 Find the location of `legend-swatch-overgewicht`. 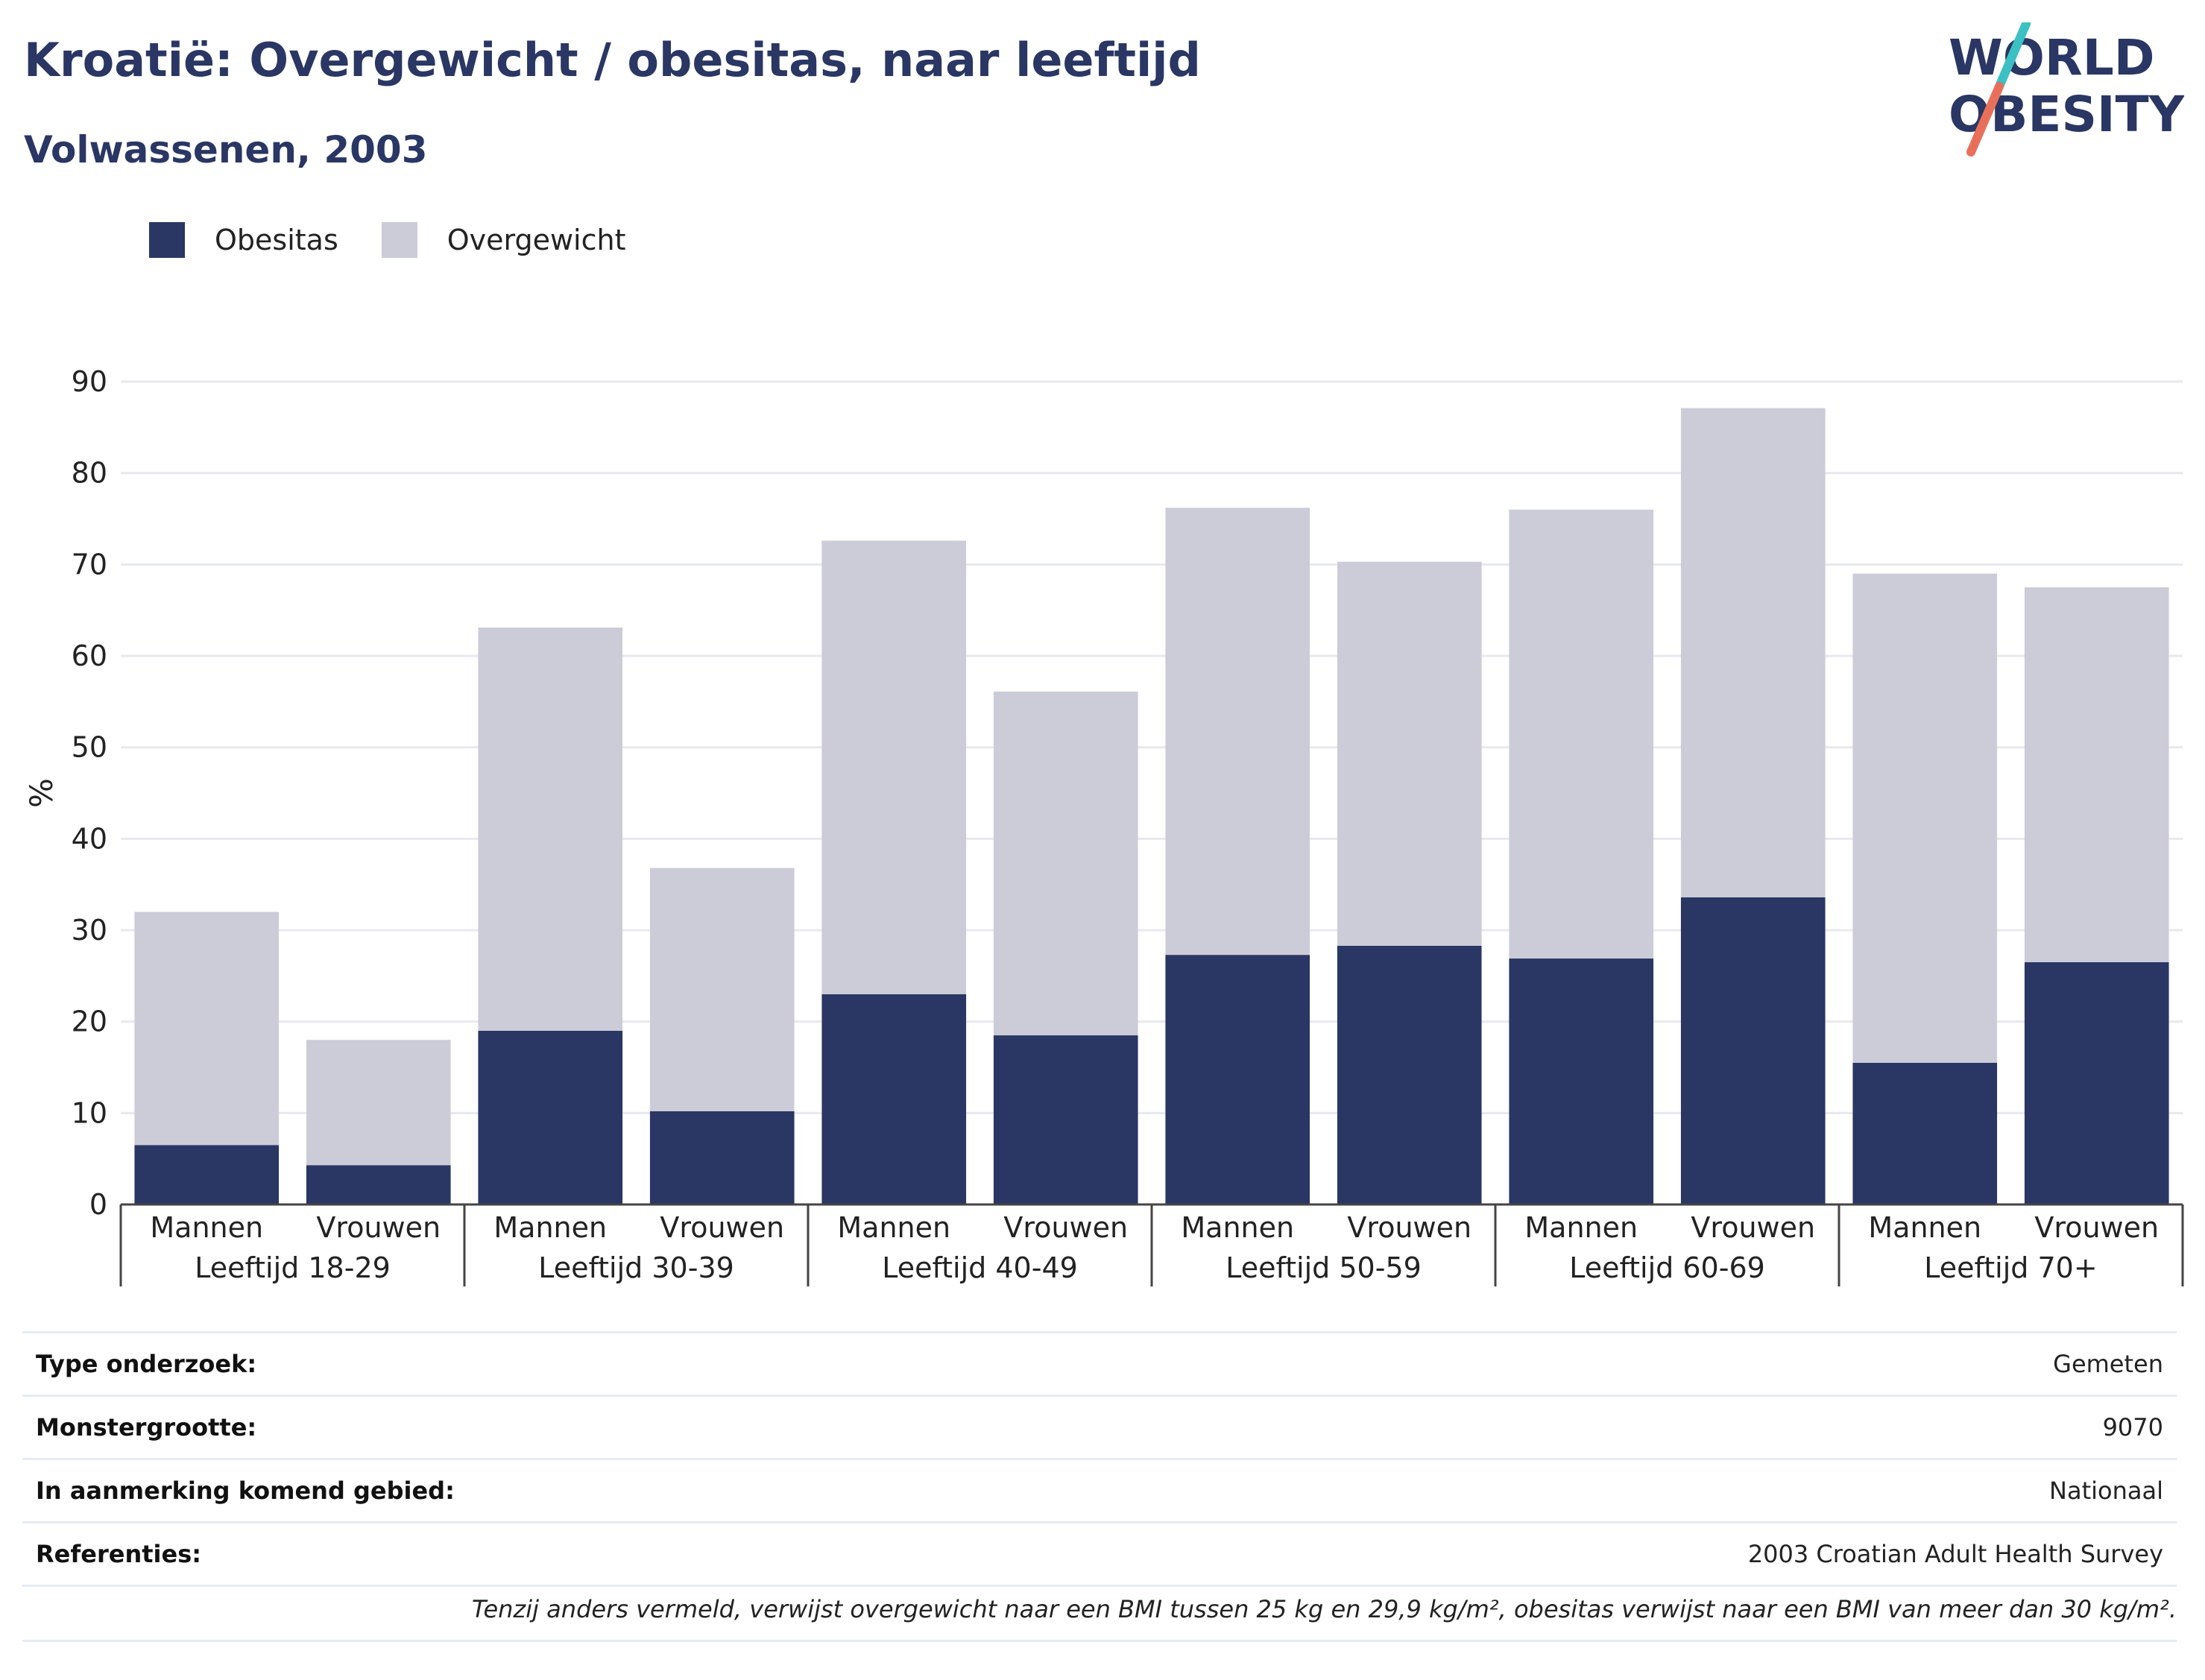

legend-swatch-overgewicht is located at coordinates (399, 240).